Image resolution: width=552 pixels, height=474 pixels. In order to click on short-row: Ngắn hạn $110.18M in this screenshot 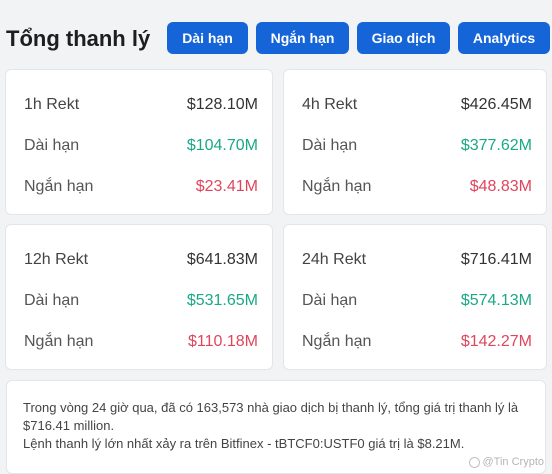, I will do `click(141, 342)`.